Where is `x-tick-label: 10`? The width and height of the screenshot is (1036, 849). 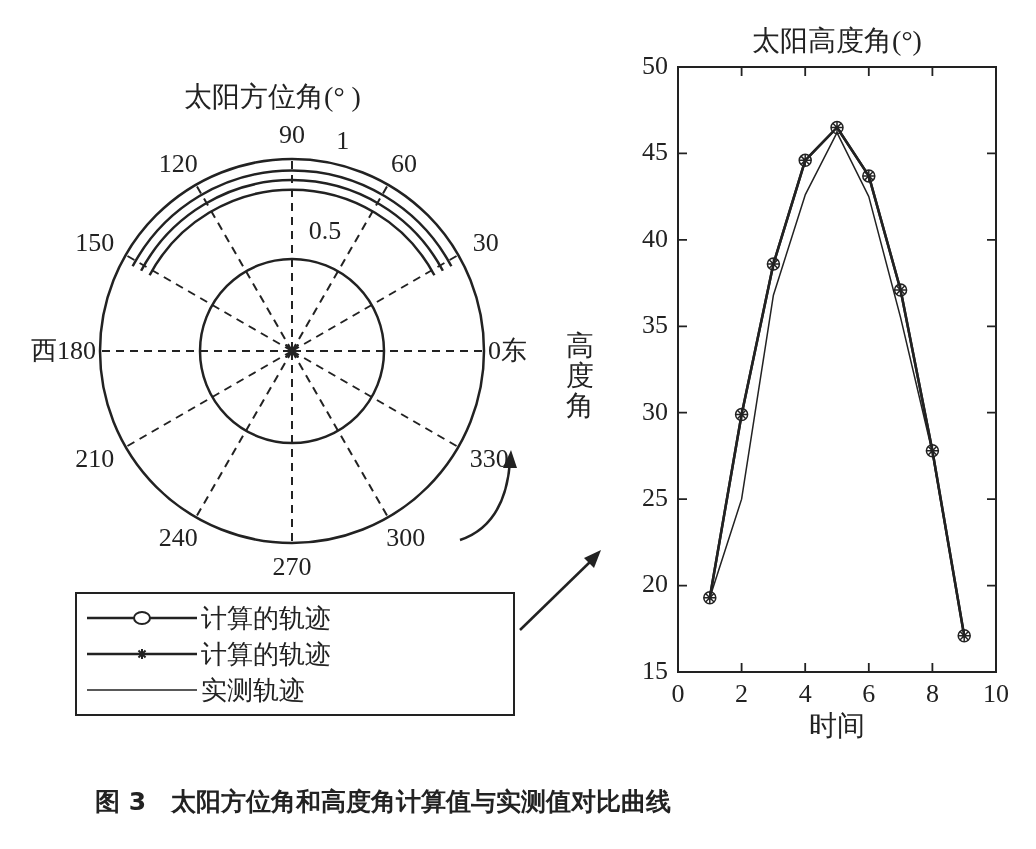
x-tick-label: 10 is located at coordinates (996, 694).